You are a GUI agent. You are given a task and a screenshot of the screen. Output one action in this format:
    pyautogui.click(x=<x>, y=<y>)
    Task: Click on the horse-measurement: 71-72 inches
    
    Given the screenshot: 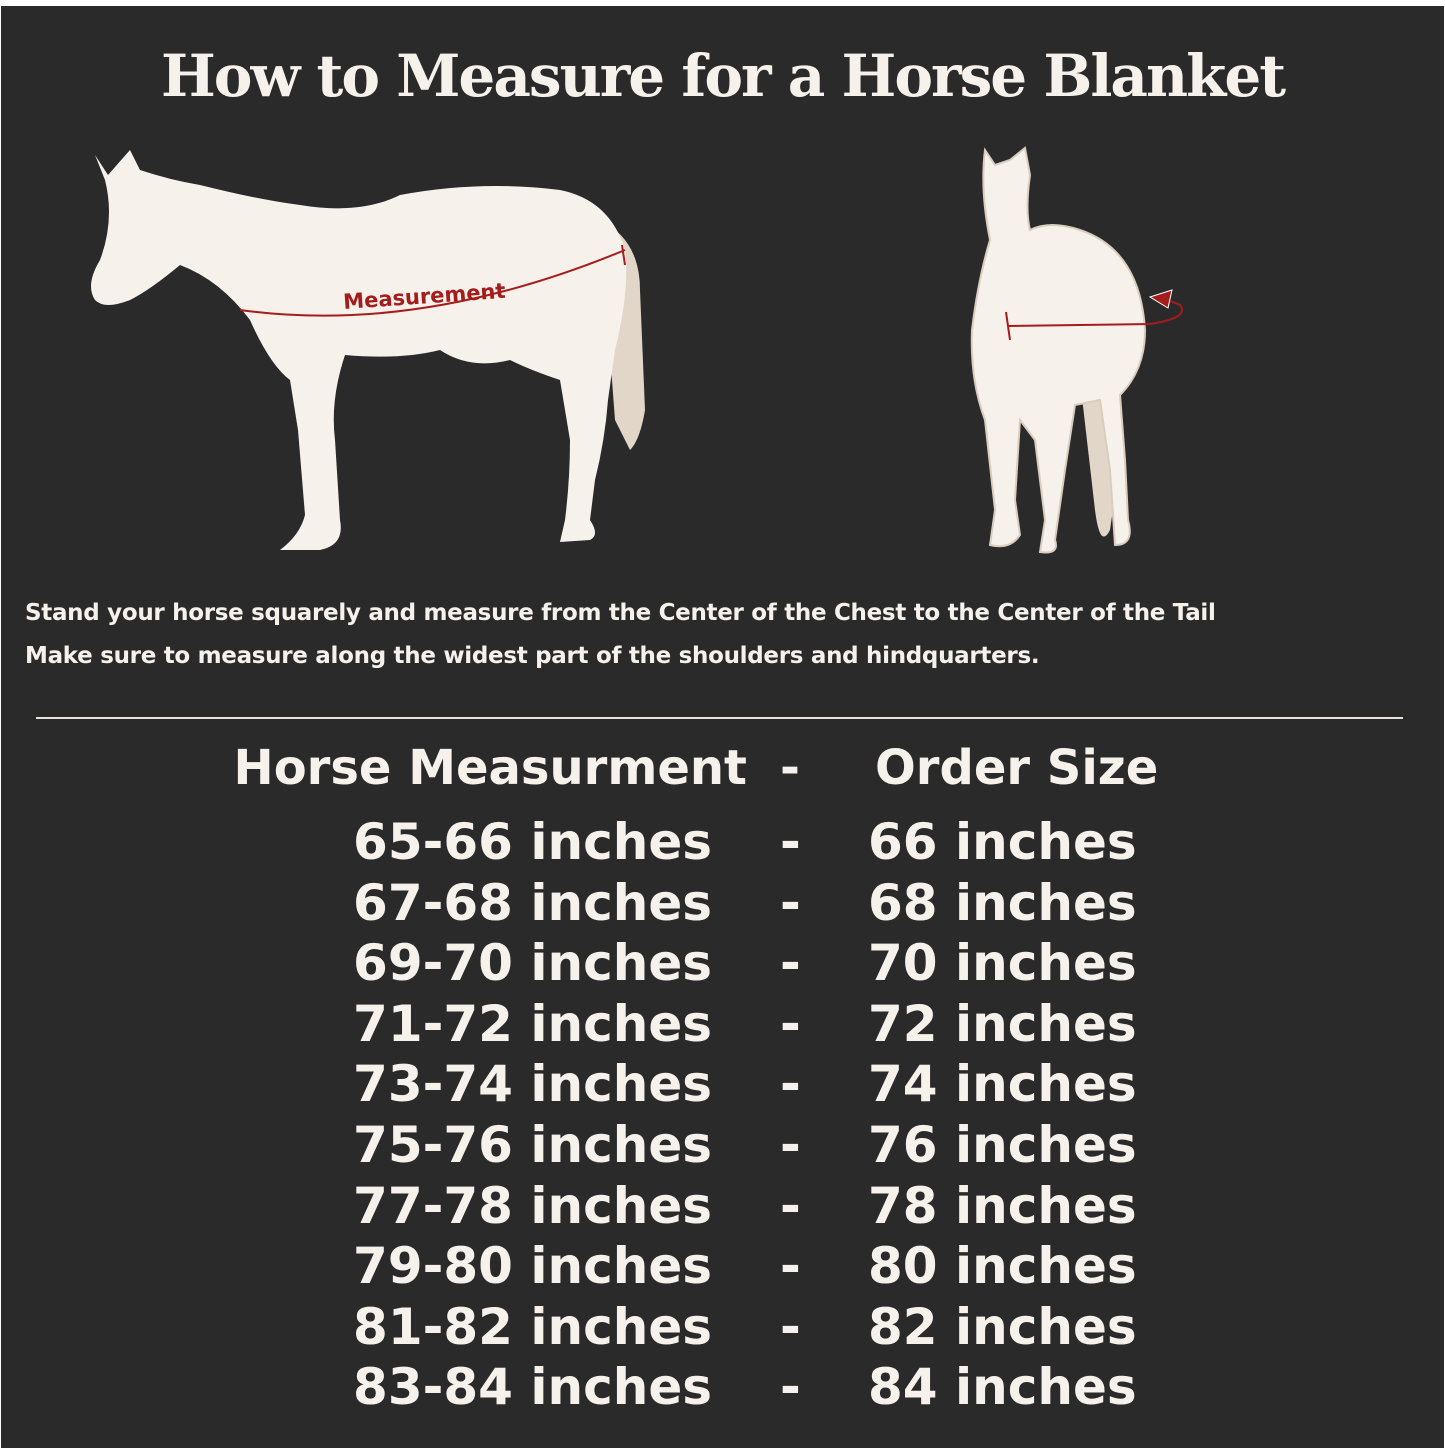 What is the action you would take?
    pyautogui.click(x=532, y=1023)
    